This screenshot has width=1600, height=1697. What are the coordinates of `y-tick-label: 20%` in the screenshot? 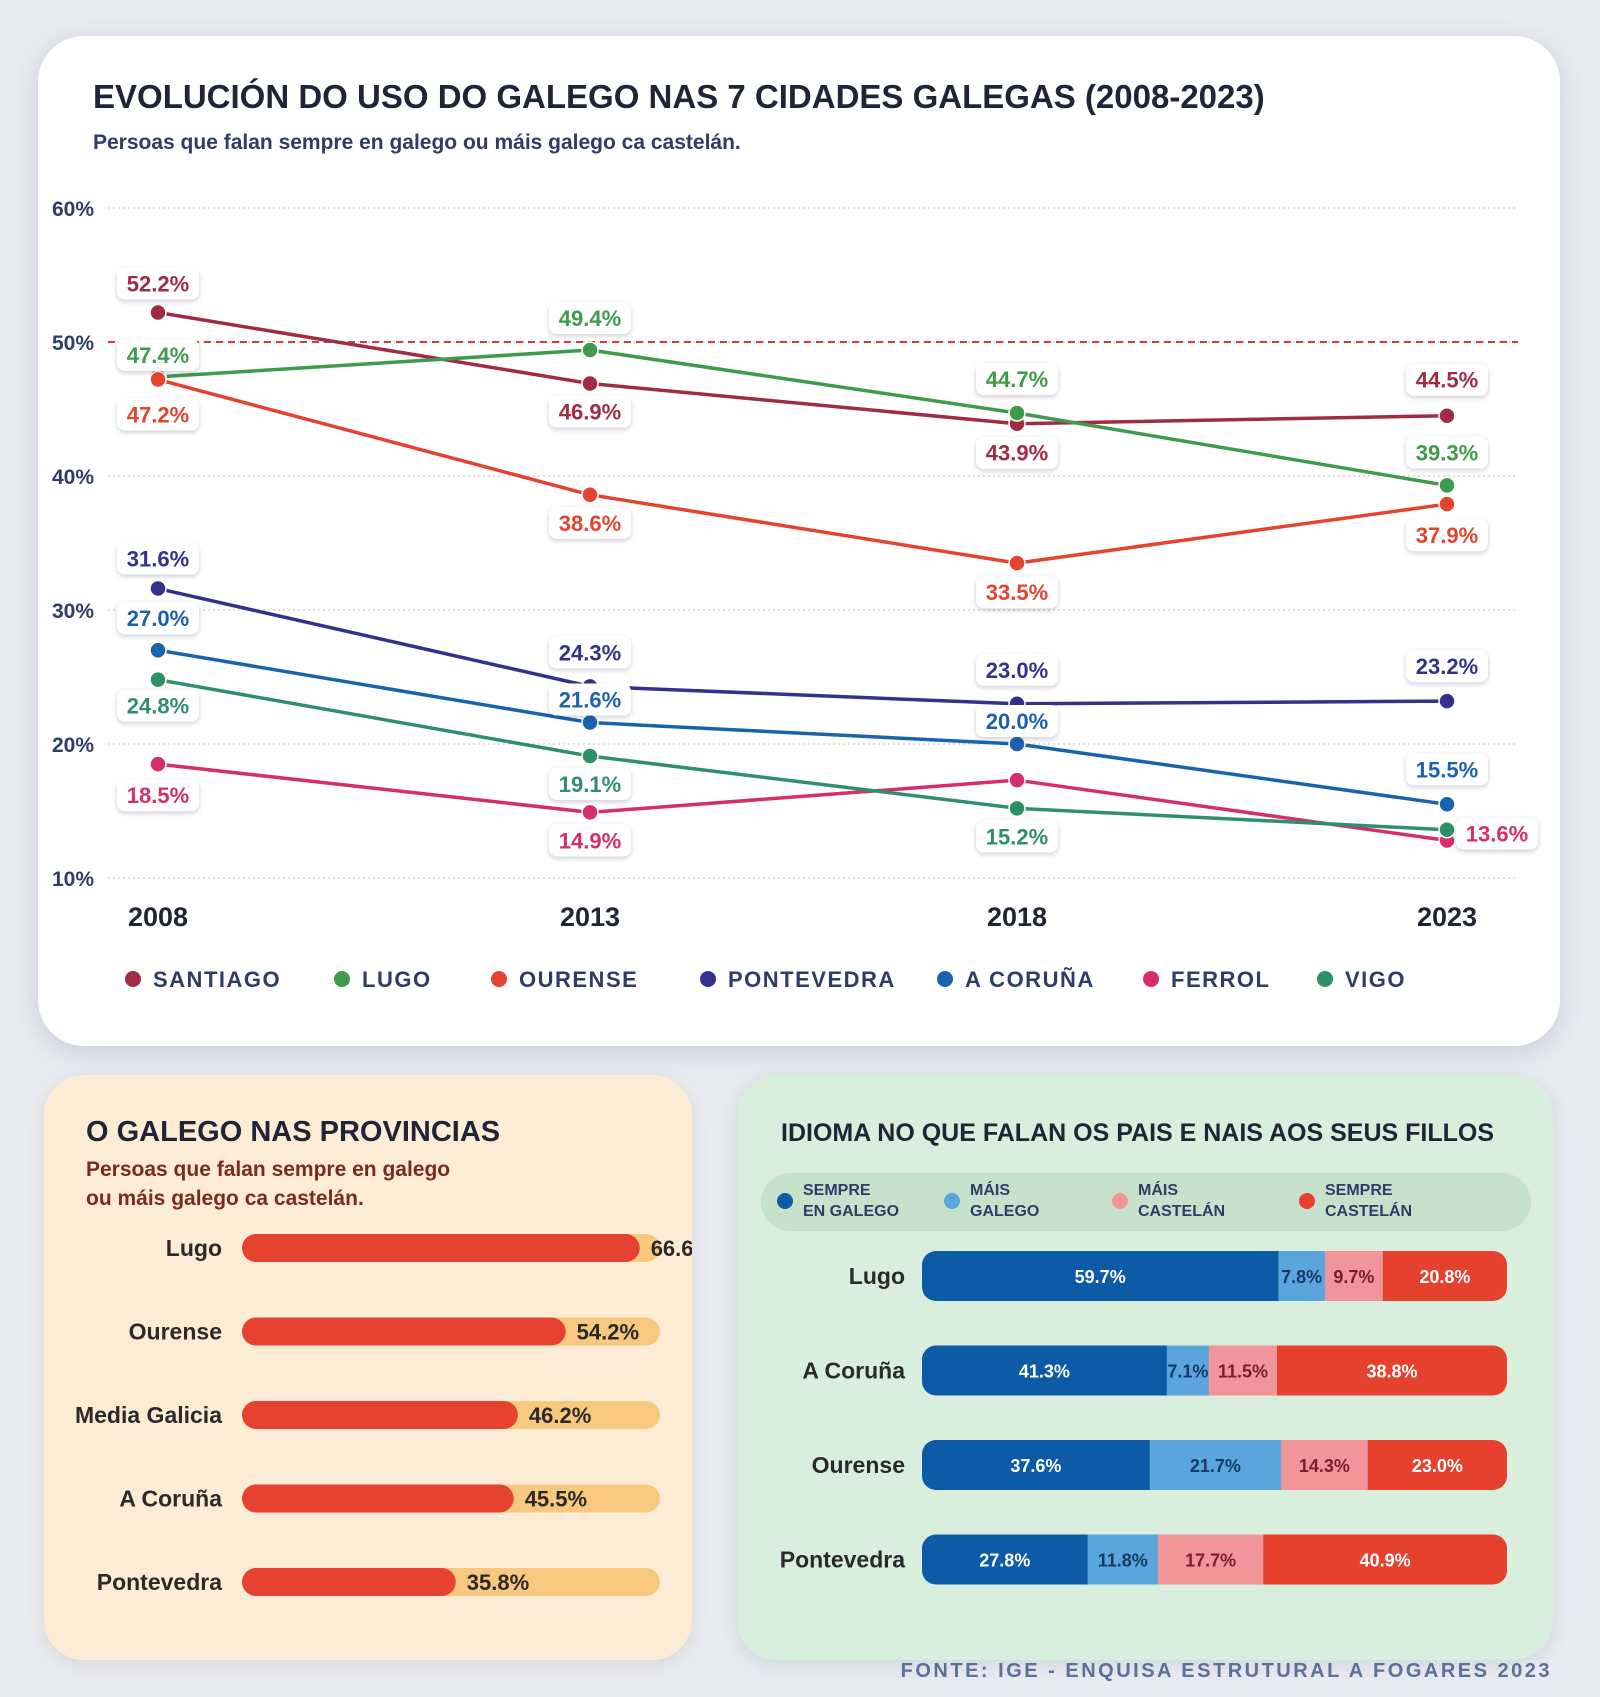 It's located at (73, 745).